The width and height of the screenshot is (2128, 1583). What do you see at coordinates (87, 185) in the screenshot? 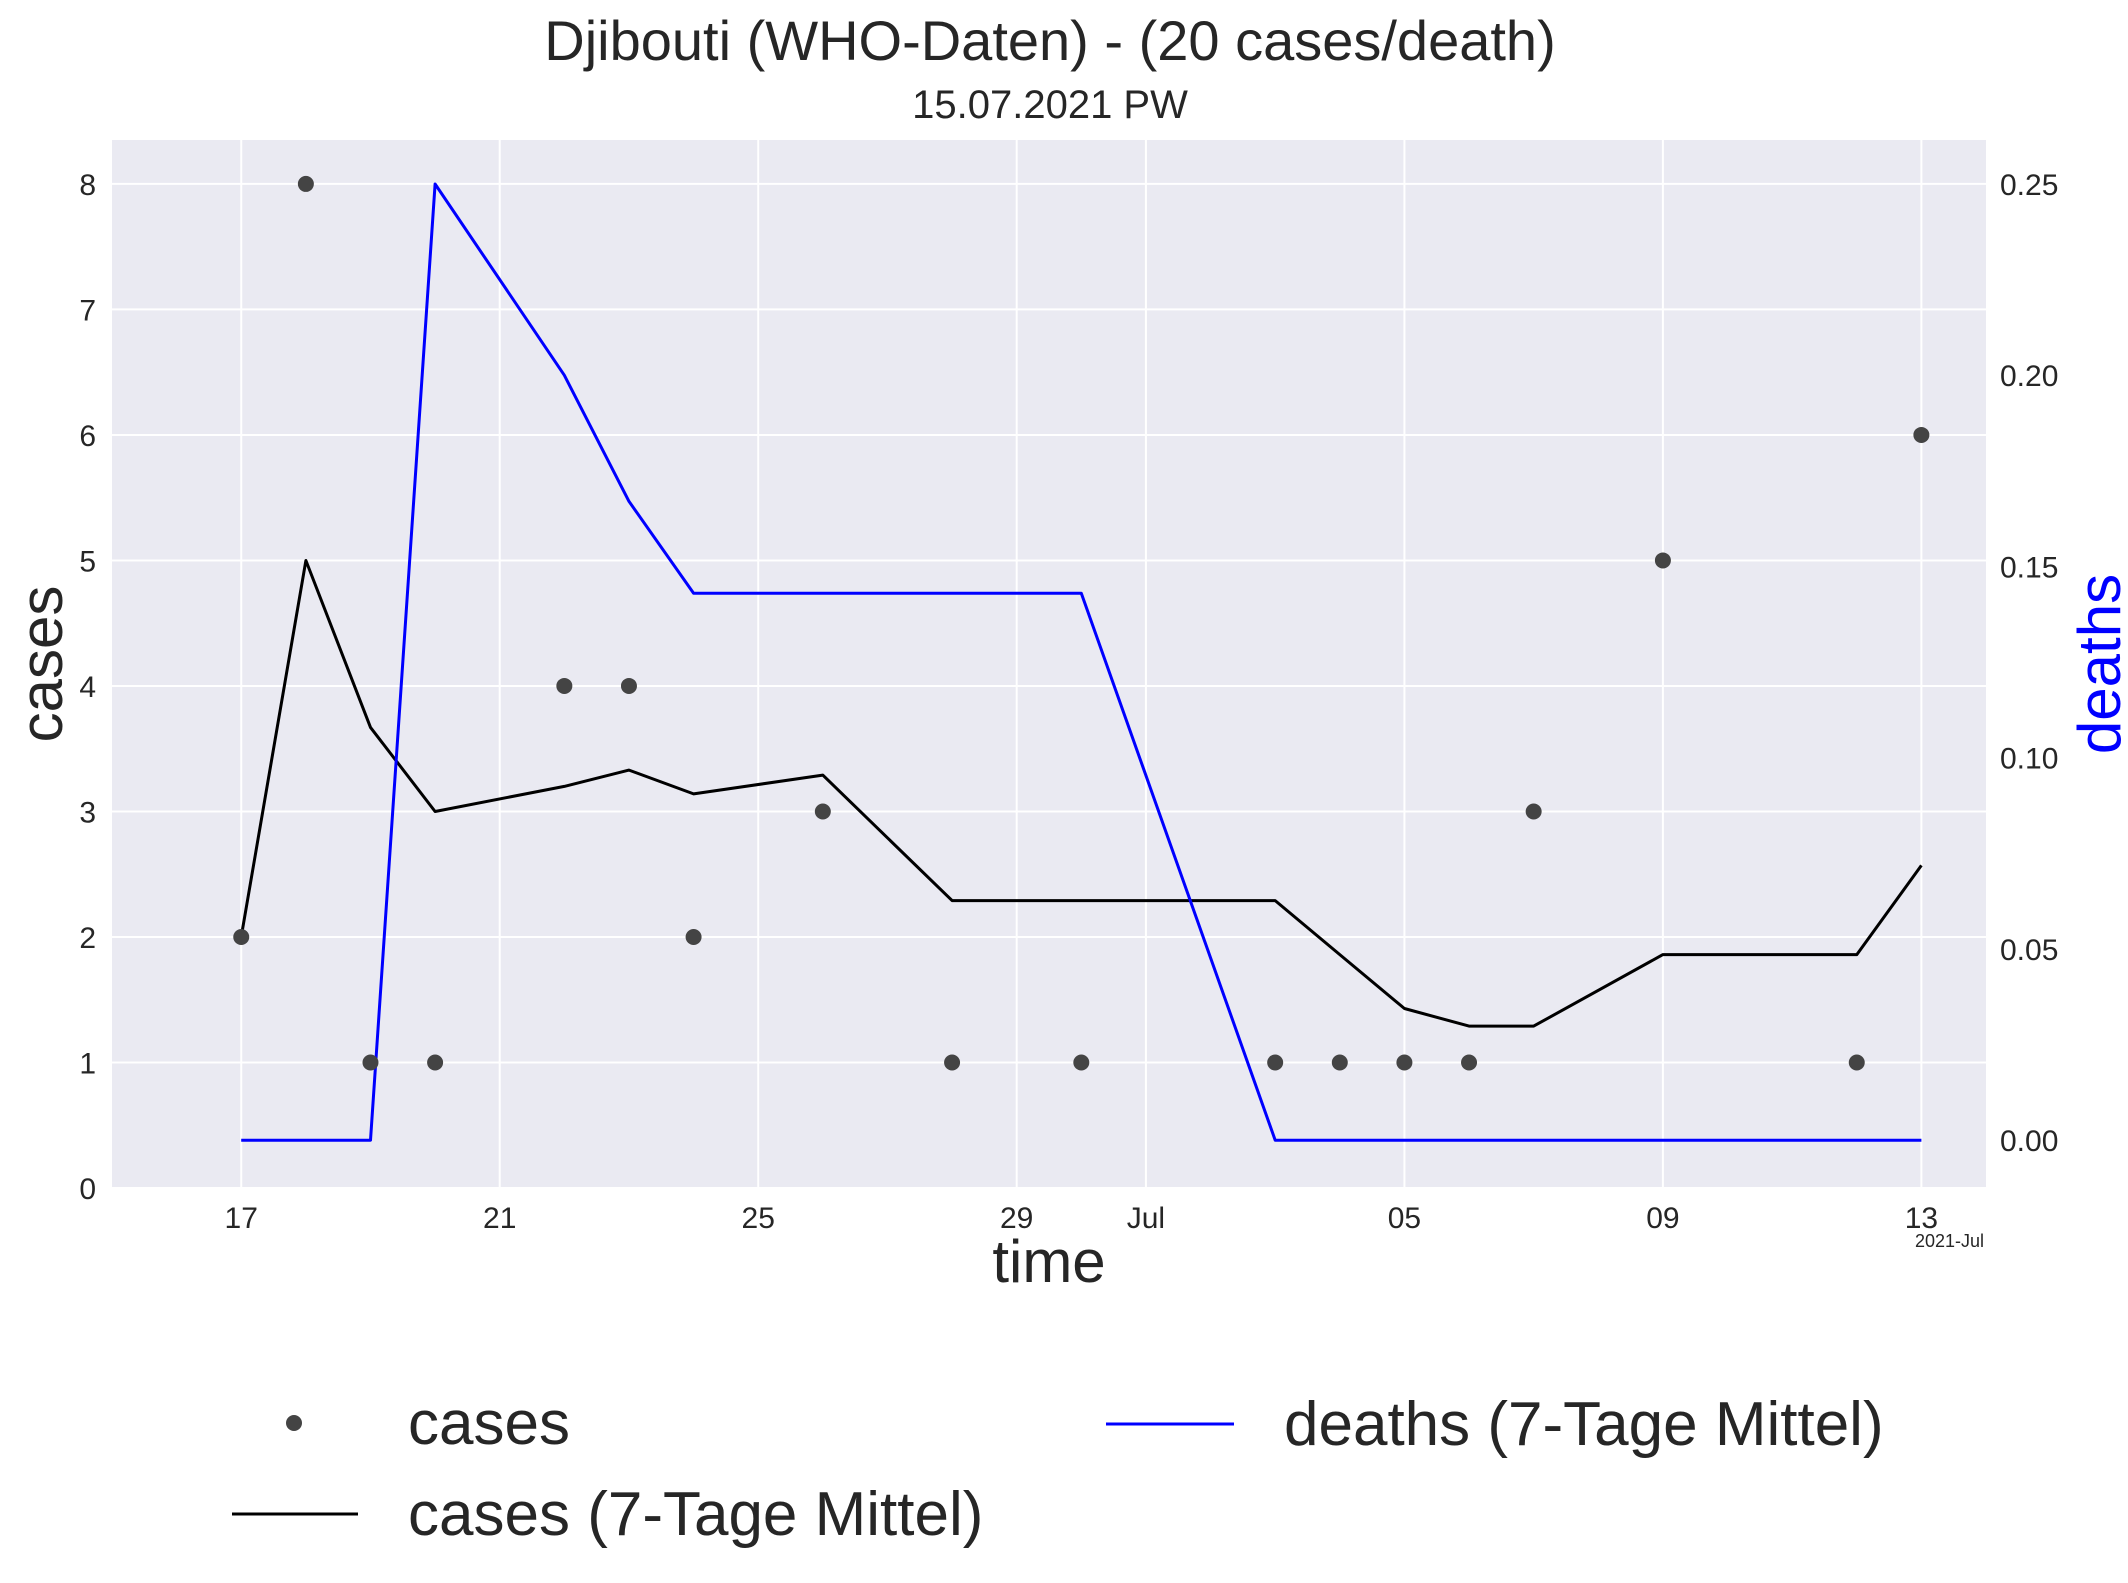
I see `y-left-tick-label: 8` at bounding box center [87, 185].